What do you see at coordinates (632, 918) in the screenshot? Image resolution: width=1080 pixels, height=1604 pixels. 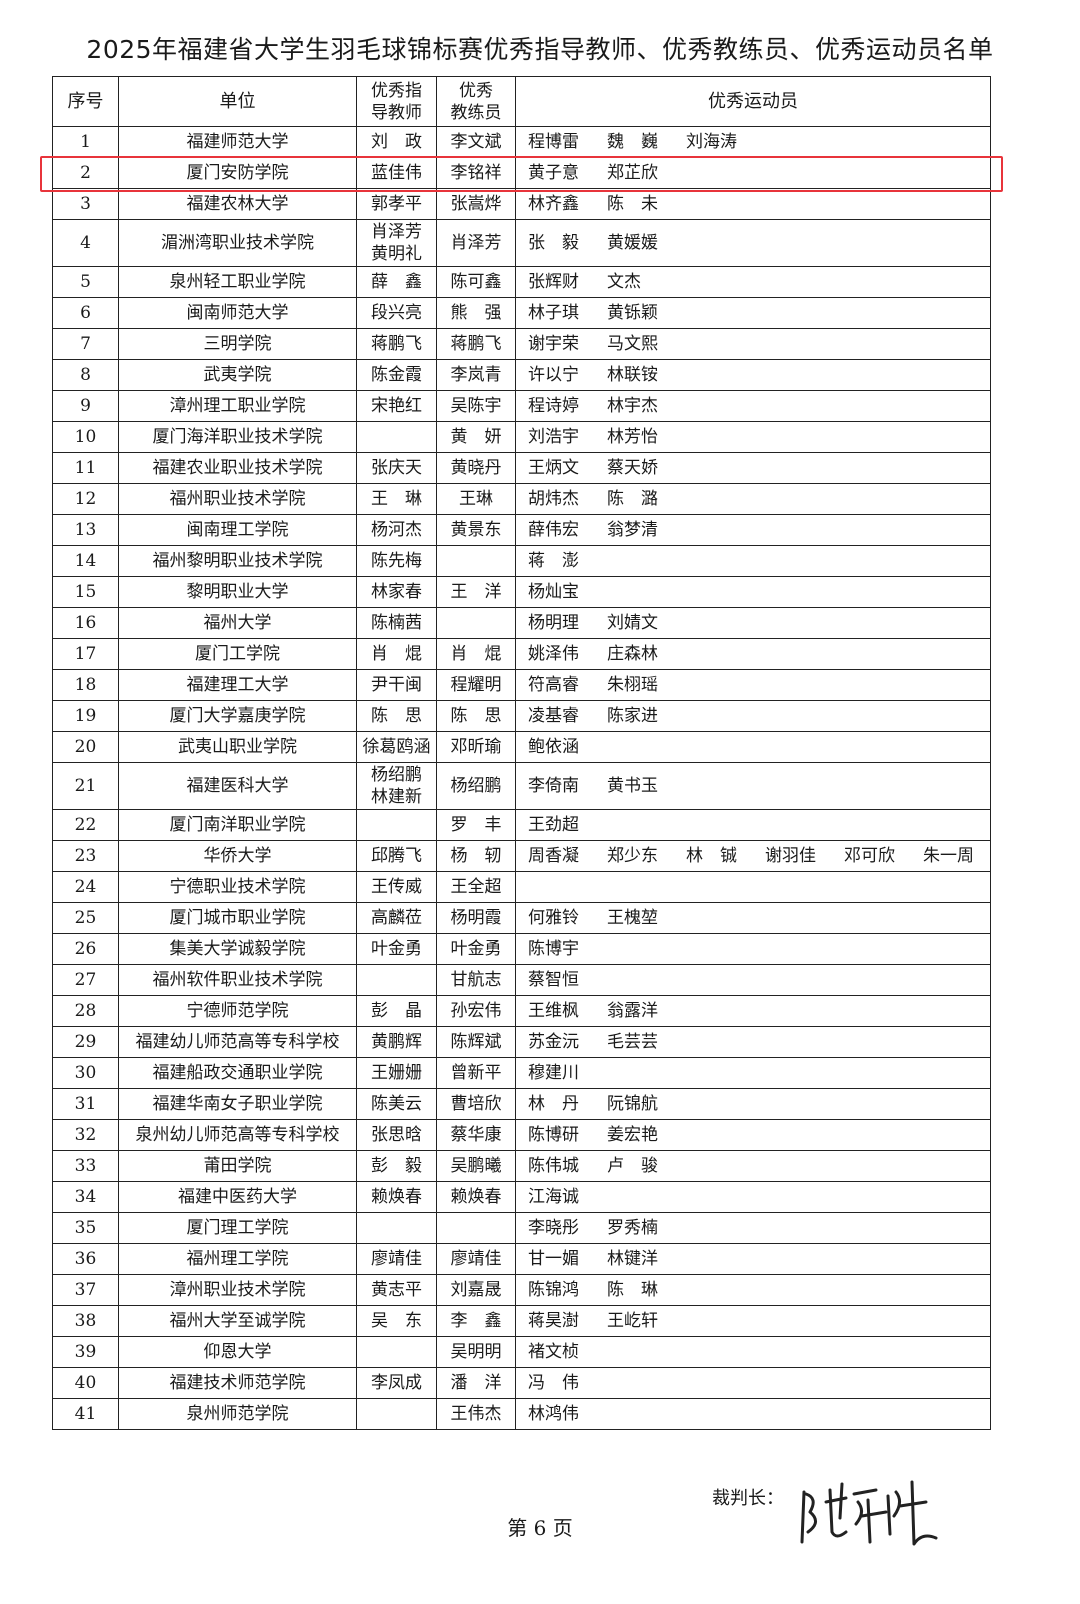 I see `athlete-name: 王槐堃` at bounding box center [632, 918].